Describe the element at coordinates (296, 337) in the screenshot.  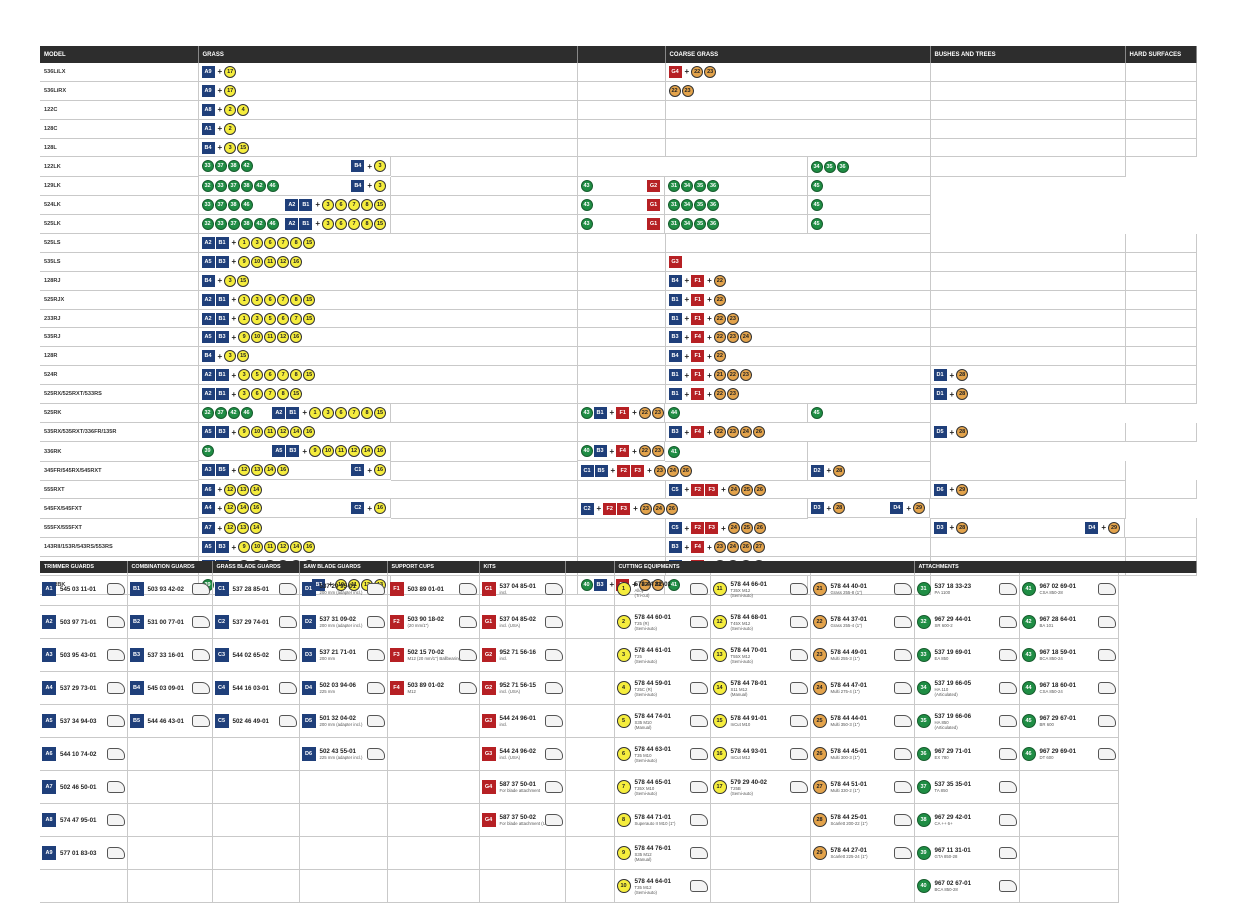
I see `part-code-badge: 16` at that location.